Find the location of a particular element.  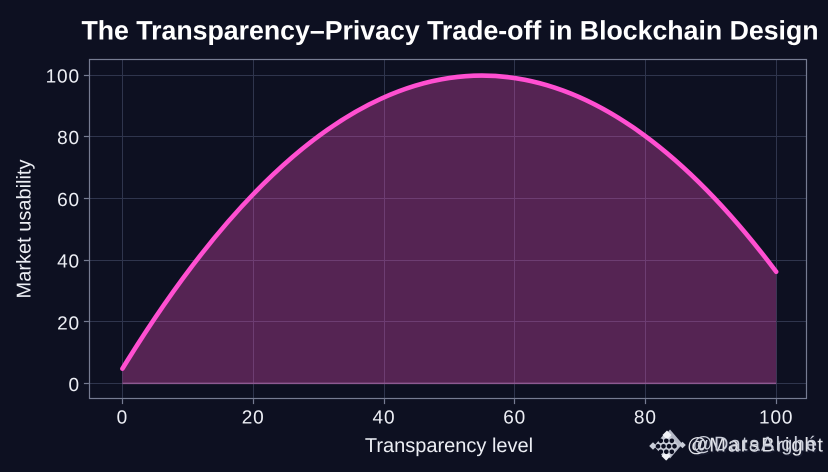

svg-text: Transparency level is located at coordinates (449, 446).